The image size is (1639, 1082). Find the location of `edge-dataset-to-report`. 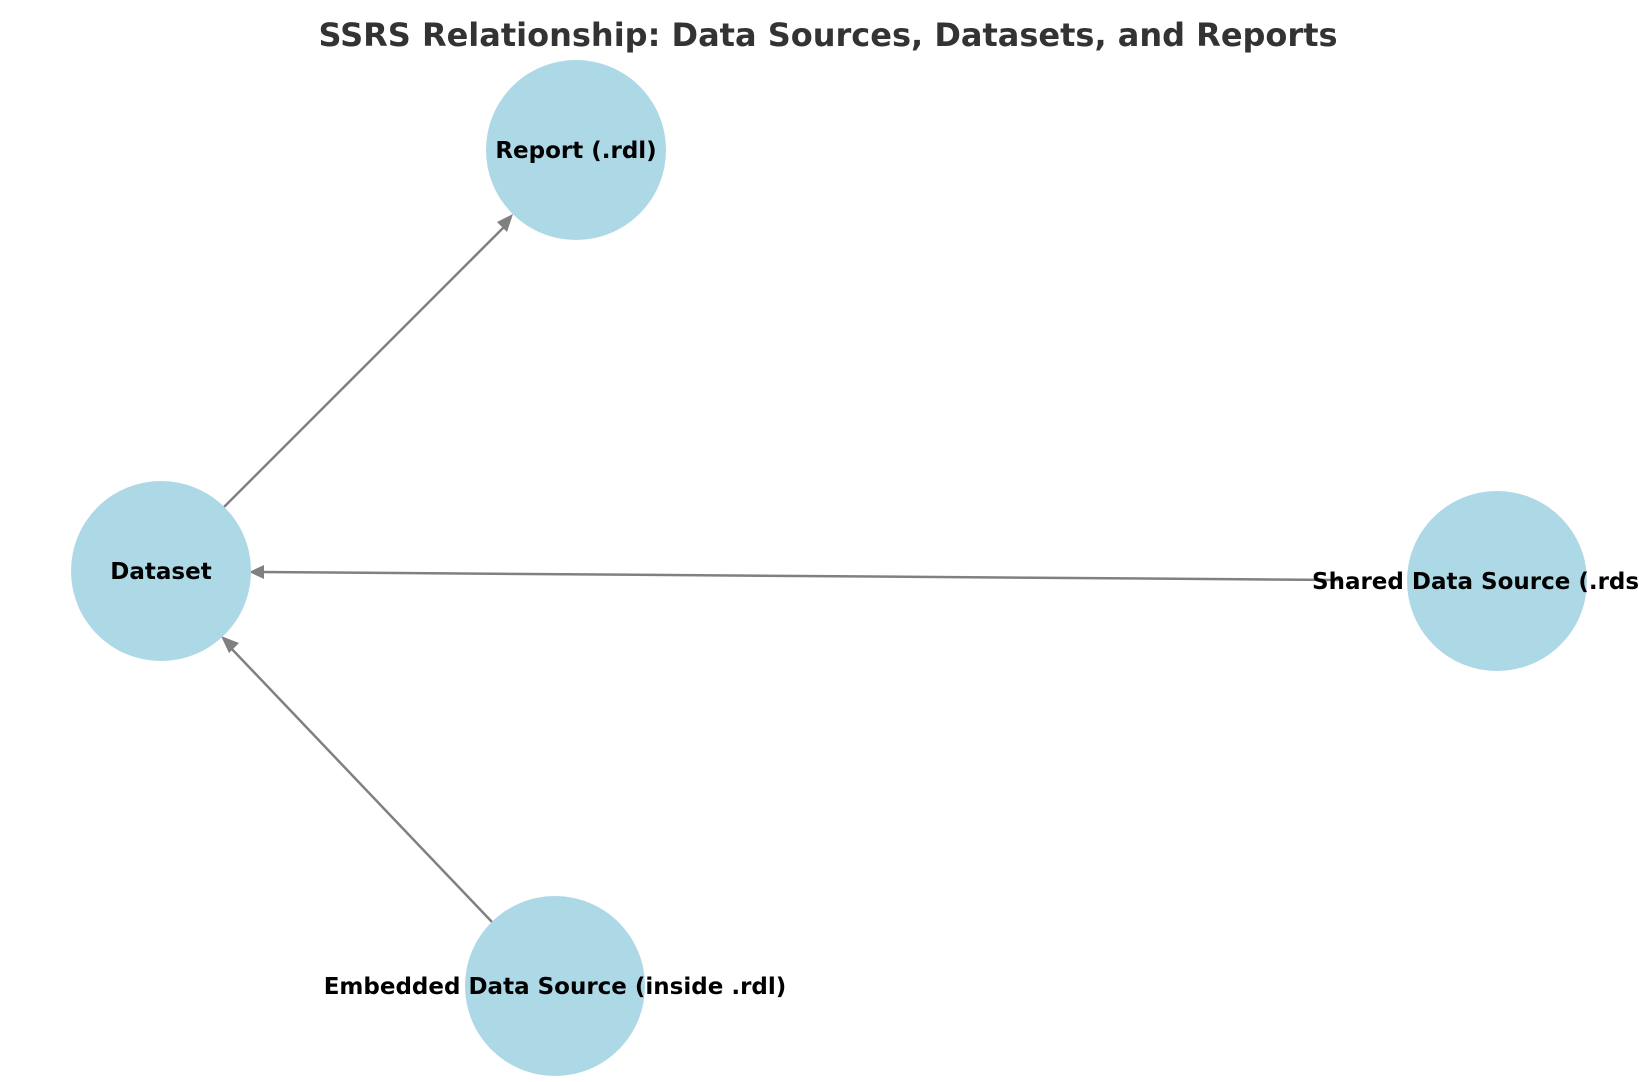

edge-dataset-to-report is located at coordinates (367, 361).